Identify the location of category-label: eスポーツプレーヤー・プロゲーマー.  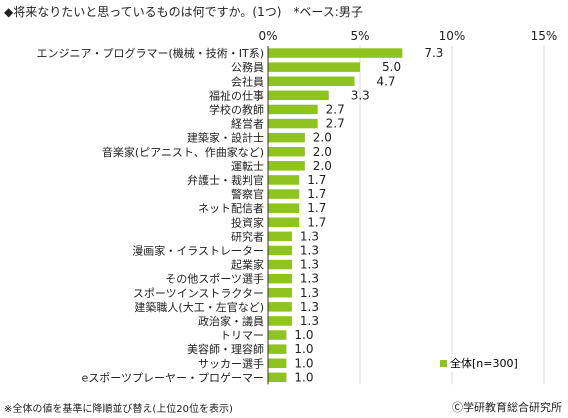
(172, 377).